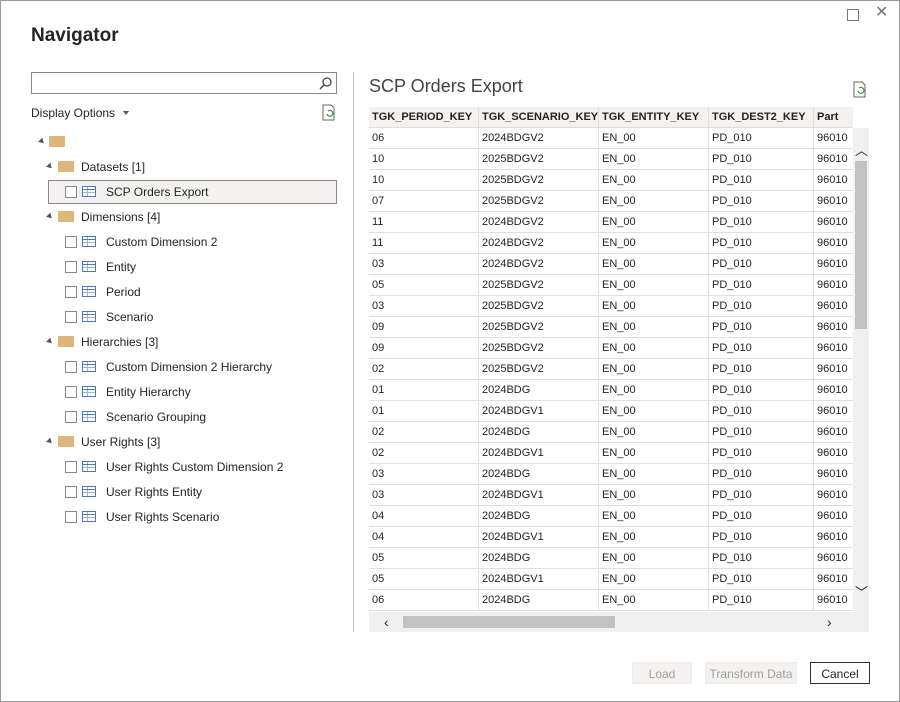 The height and width of the screenshot is (702, 900). What do you see at coordinates (424, 117) in the screenshot?
I see `column-header: TGK_PERIOD_KEY` at bounding box center [424, 117].